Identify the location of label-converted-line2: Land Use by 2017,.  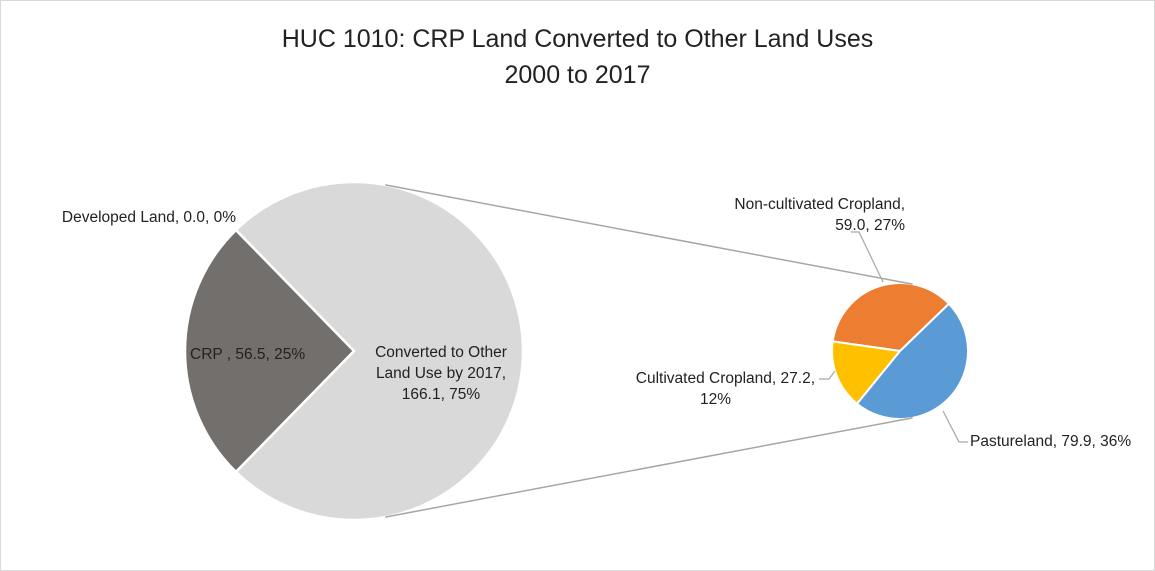
(441, 373).